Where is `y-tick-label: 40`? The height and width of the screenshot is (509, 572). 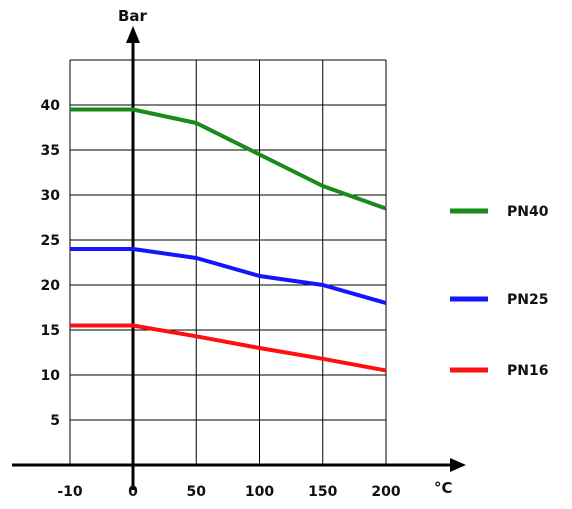
y-tick-label: 40 is located at coordinates (51, 106).